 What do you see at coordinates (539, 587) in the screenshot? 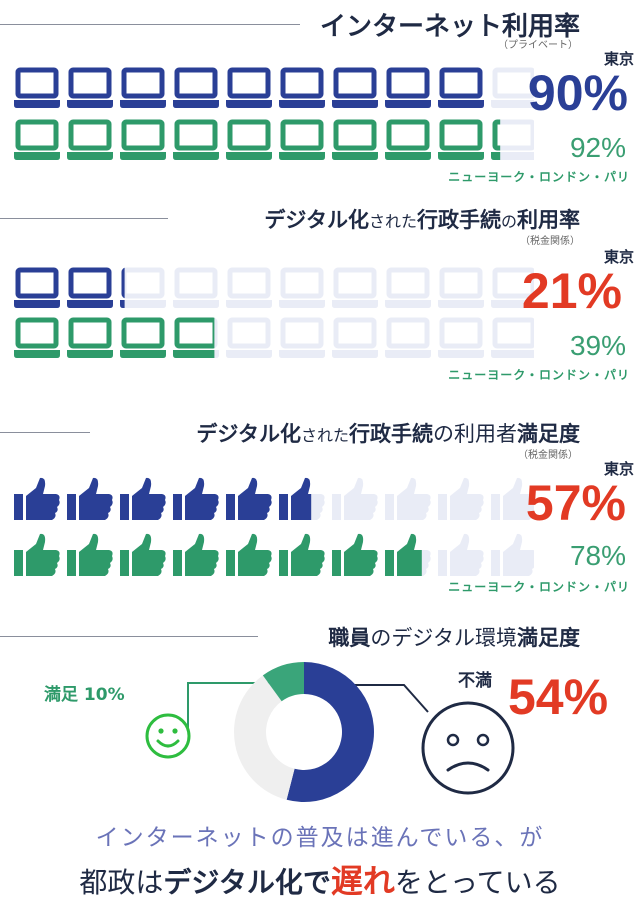
I see `section3-other-label: ニューヨーク・ロンドン・パリ` at bounding box center [539, 587].